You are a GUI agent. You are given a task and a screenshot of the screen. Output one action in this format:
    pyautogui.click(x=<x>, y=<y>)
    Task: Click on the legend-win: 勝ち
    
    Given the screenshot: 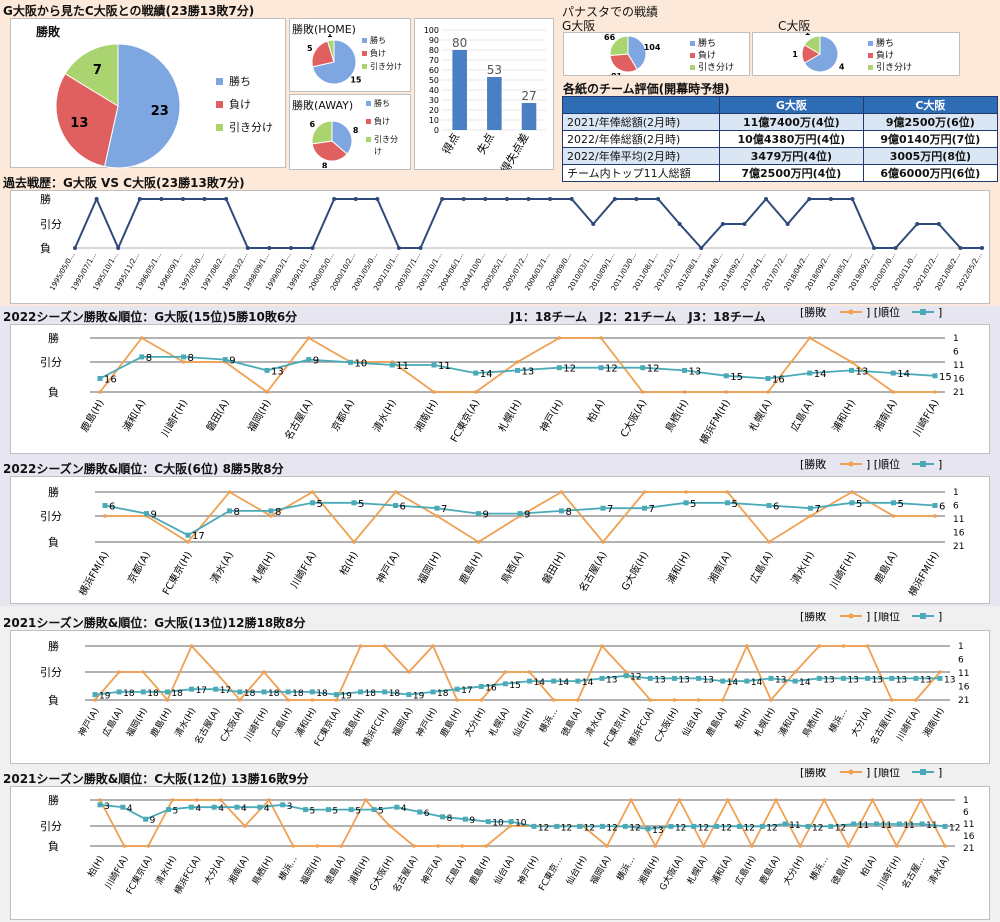 What is the action you would take?
    pyautogui.click(x=244, y=81)
    